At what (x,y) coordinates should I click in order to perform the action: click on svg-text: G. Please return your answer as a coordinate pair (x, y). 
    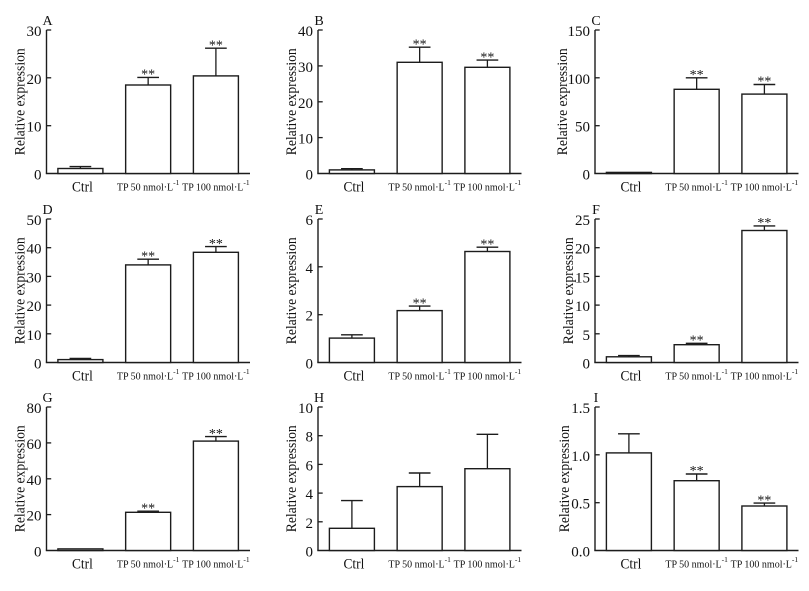
    Looking at the image, I should click on (47, 398).